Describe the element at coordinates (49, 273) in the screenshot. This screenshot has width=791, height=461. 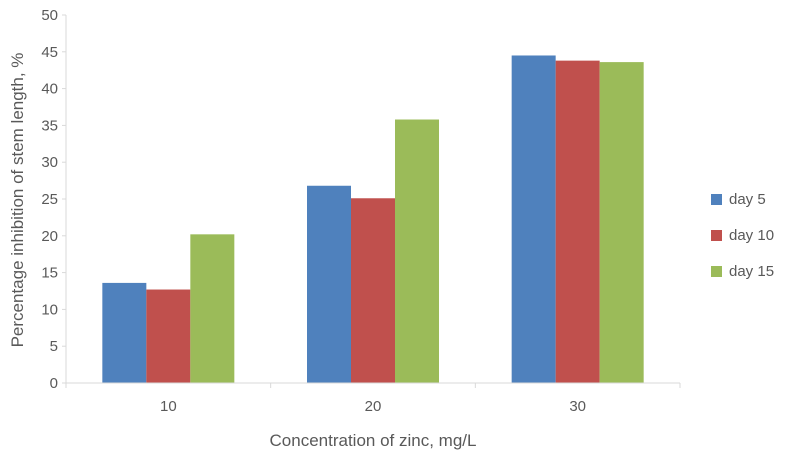
I see `y-tick-label: 15` at that location.